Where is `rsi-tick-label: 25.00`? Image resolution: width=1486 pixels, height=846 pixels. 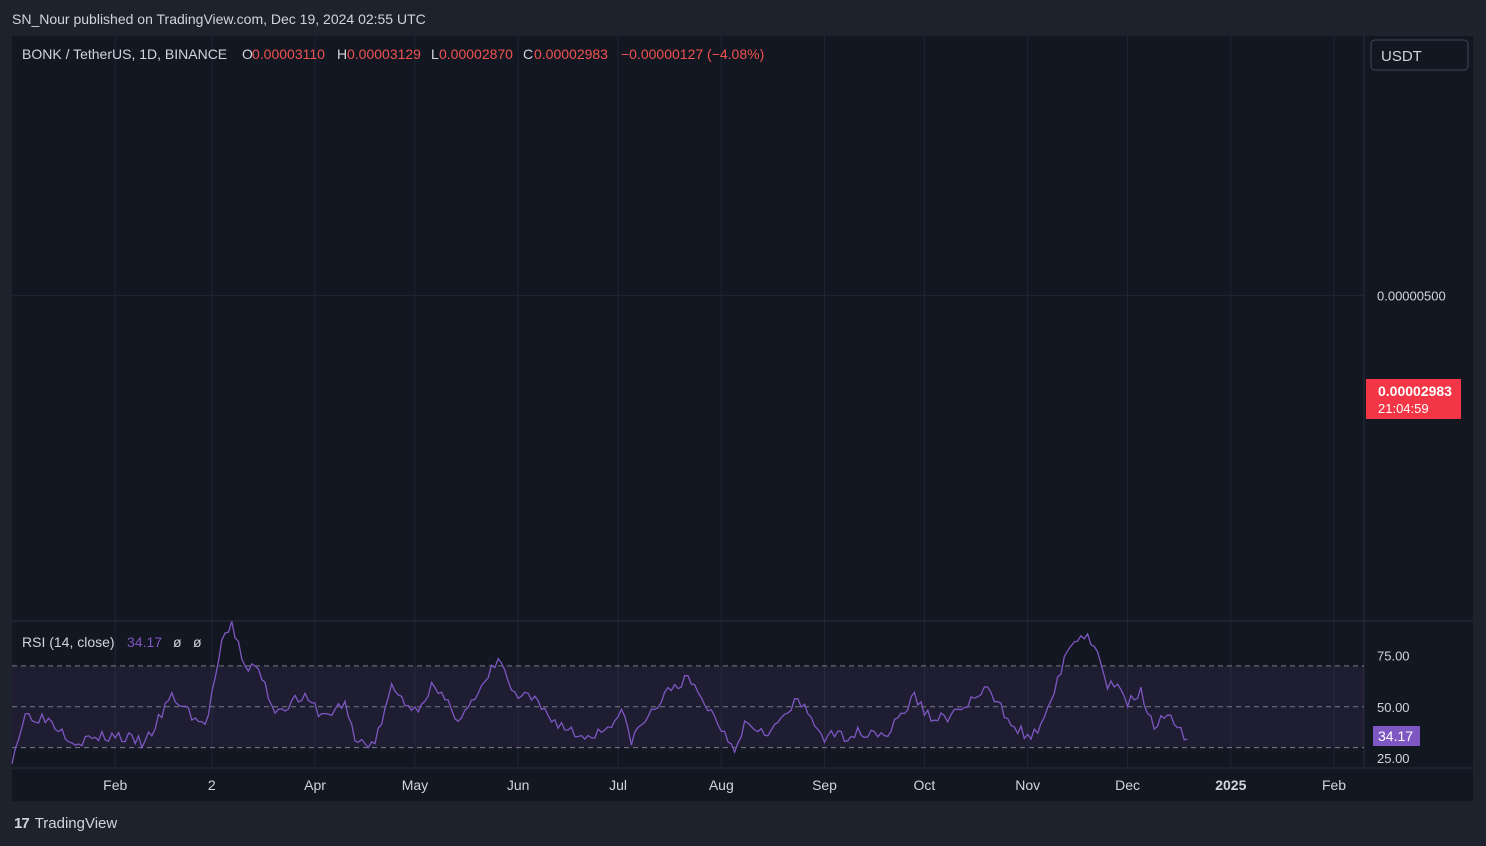
rsi-tick-label: 25.00 is located at coordinates (1393, 758).